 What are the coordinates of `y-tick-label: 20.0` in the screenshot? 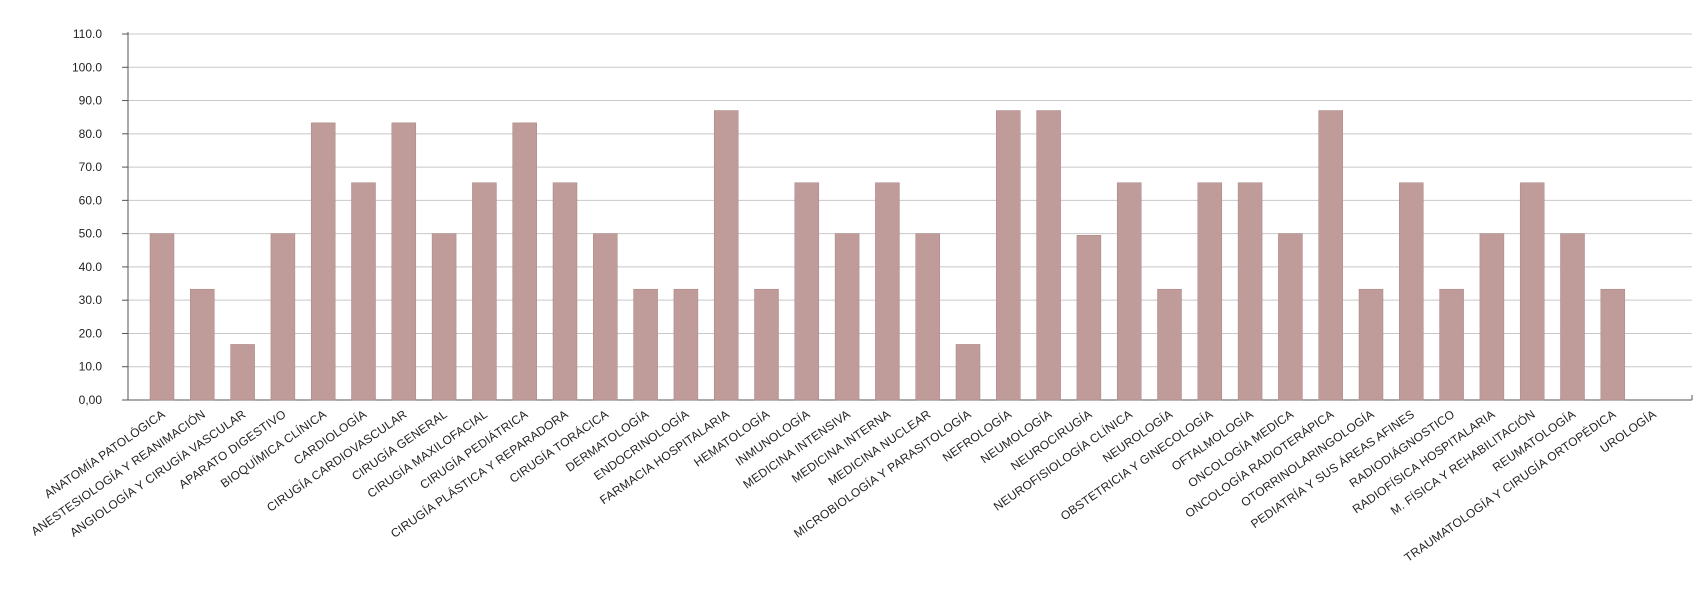 It's located at (91, 333).